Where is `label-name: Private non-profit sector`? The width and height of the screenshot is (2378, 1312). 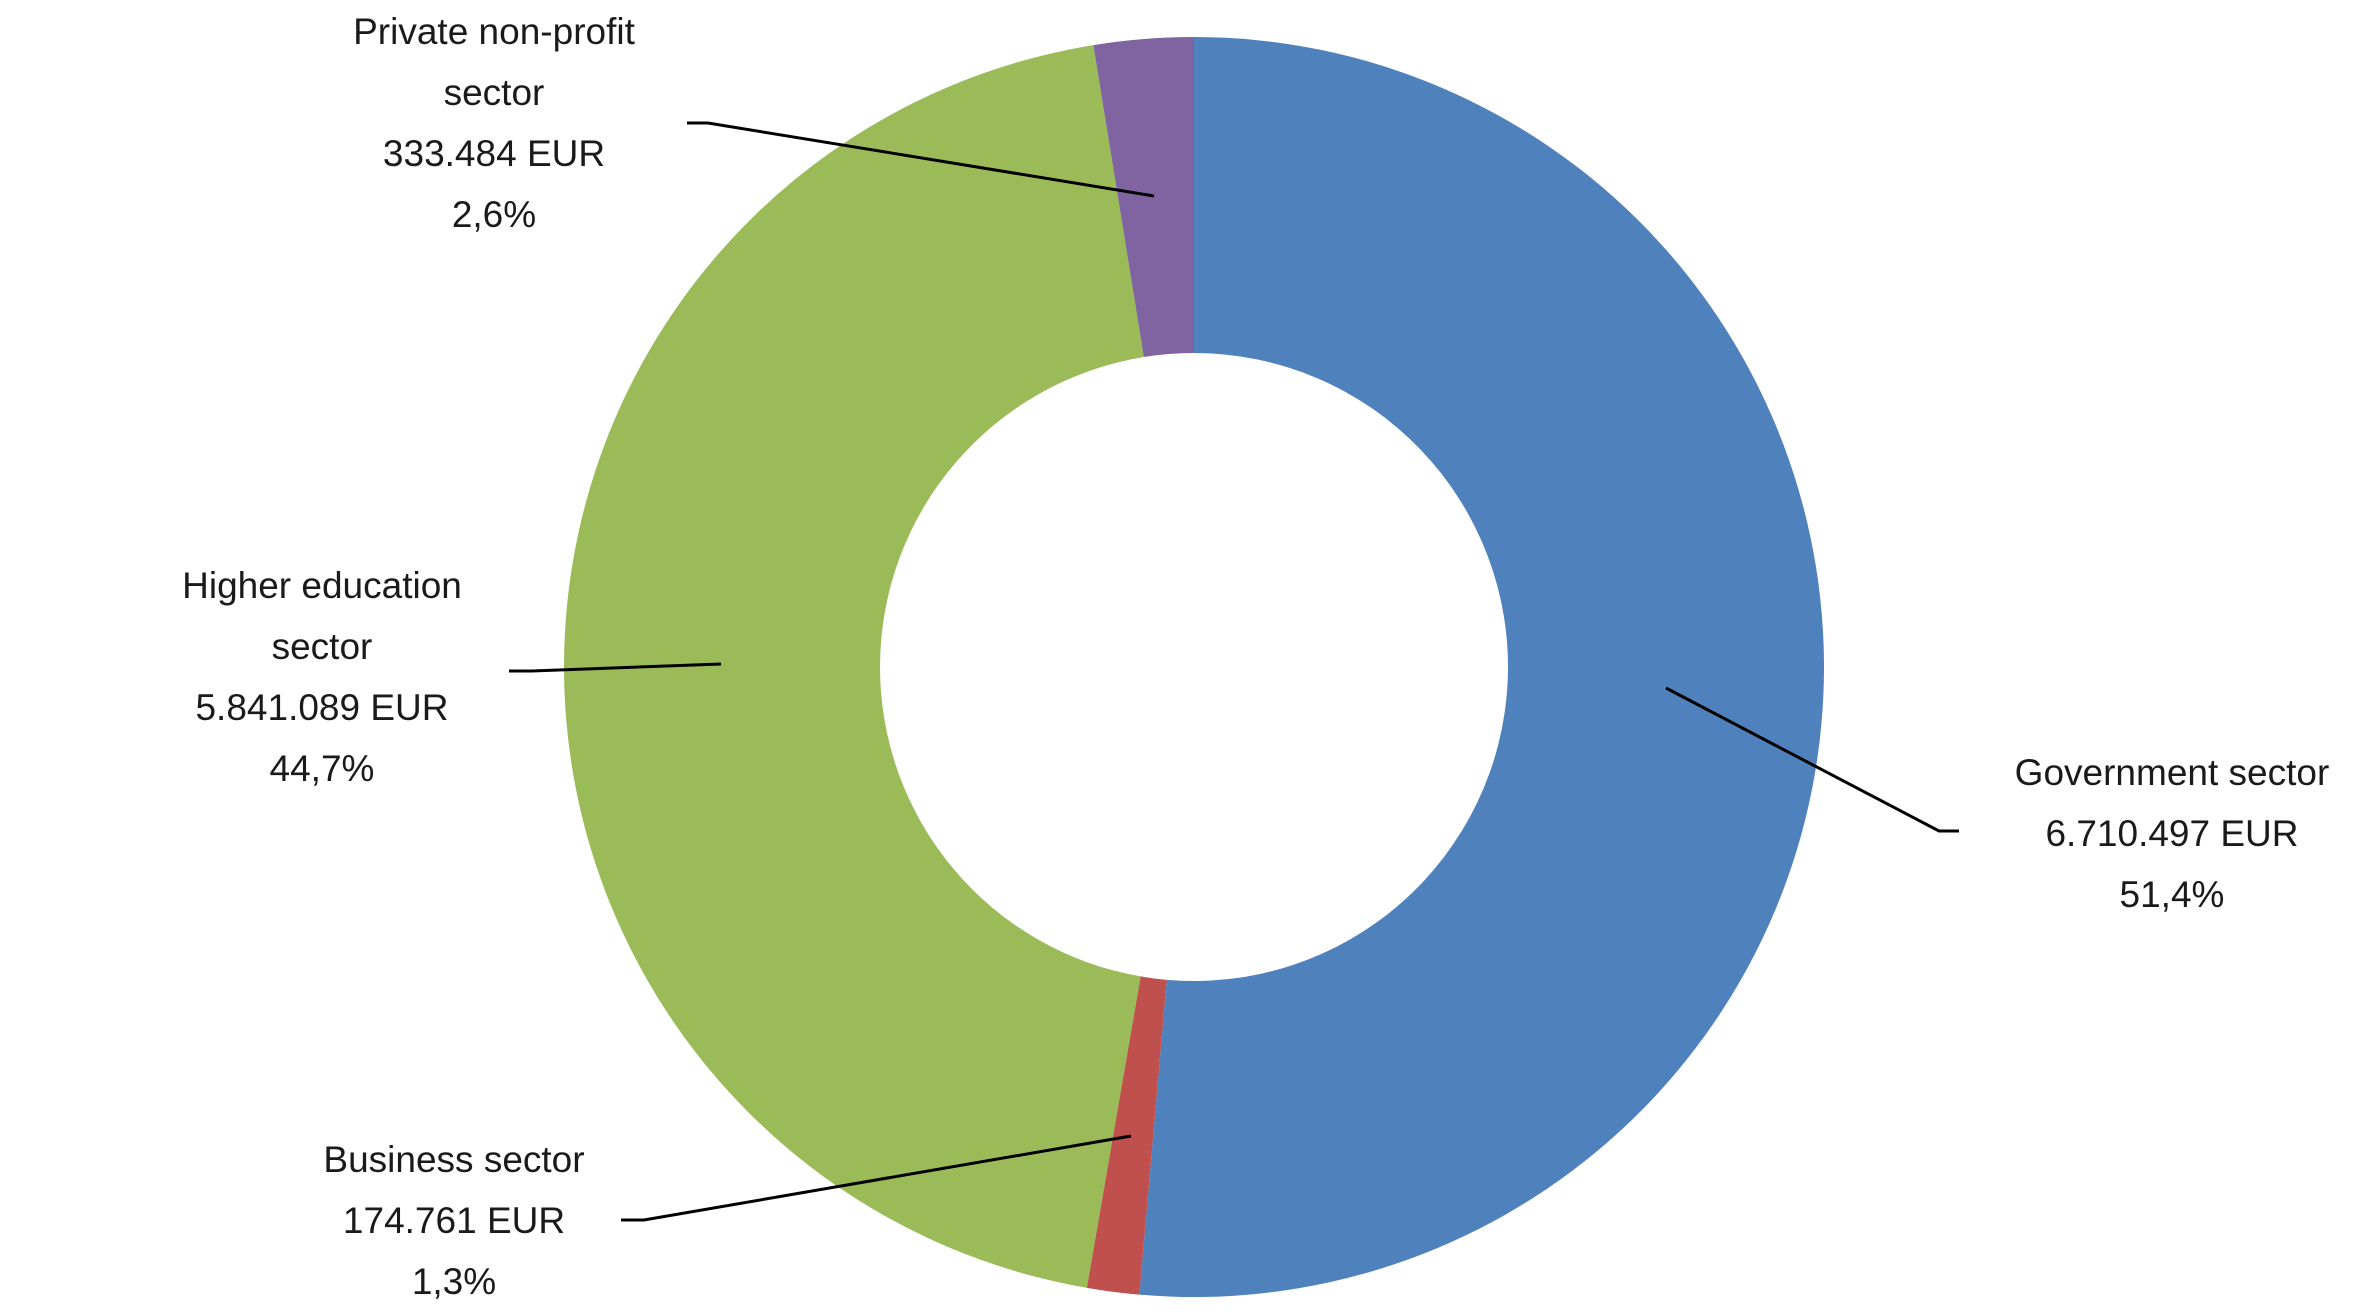
label-name: Private non-profit sector is located at coordinates (494, 62).